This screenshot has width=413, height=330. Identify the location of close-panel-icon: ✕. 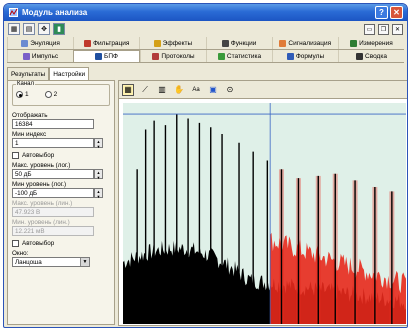
(397, 29).